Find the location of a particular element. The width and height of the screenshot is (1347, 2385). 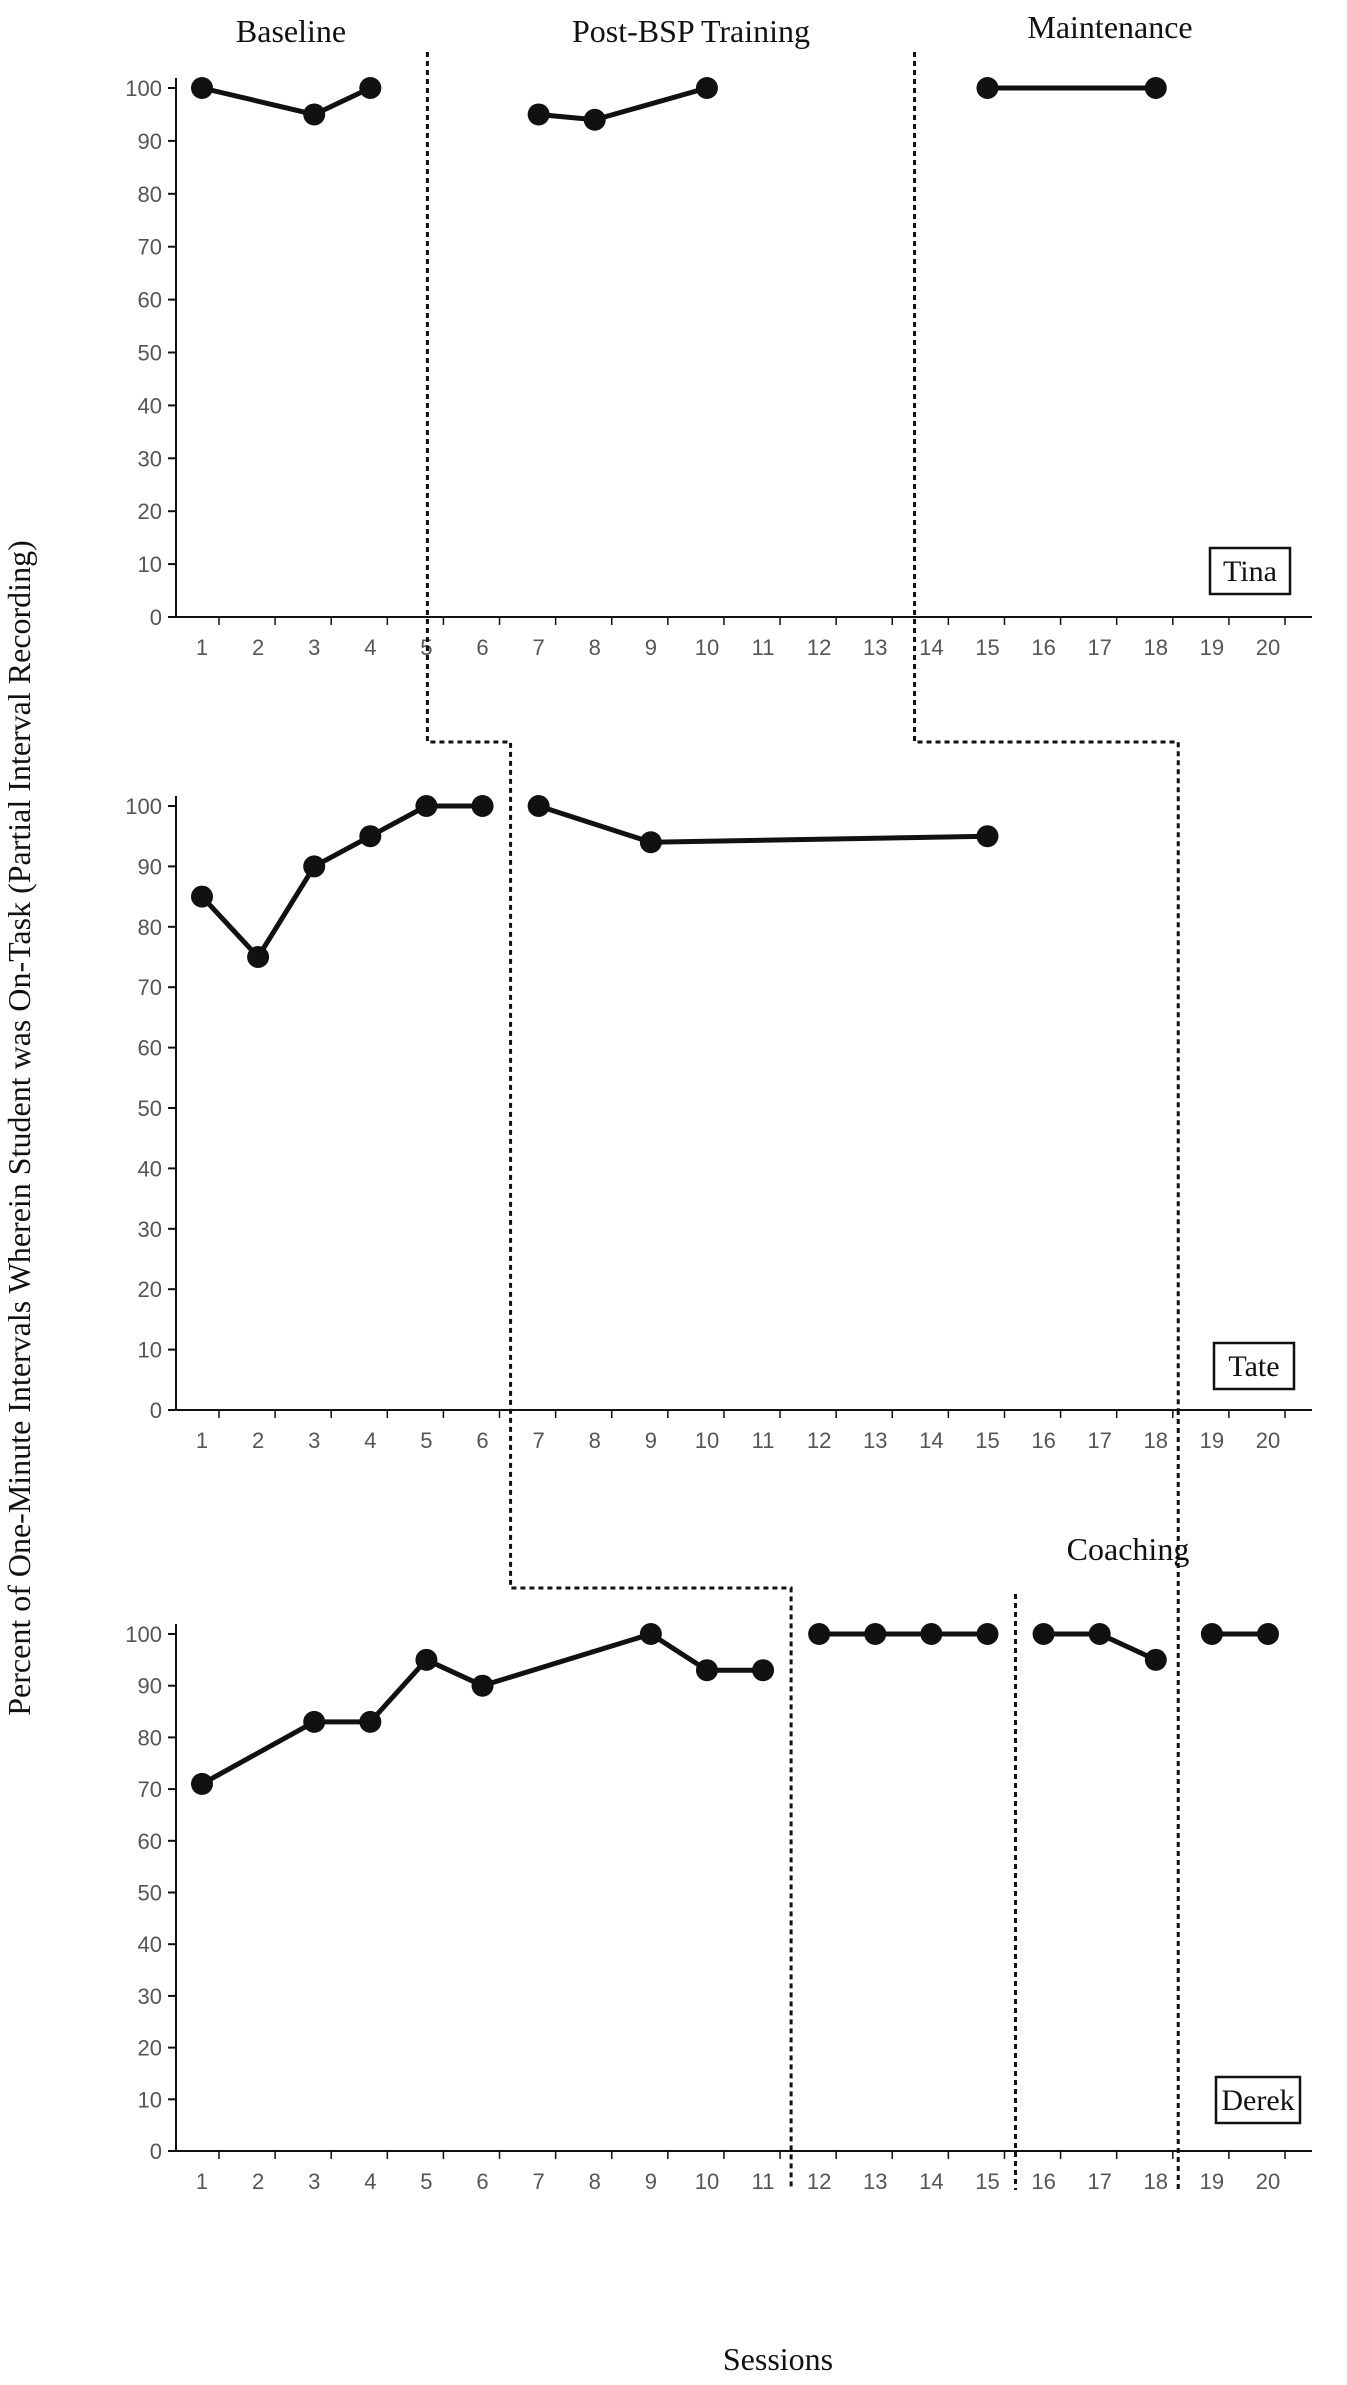

phase-label-post-bsp-training: Post-BSP Training is located at coordinates (691, 31).